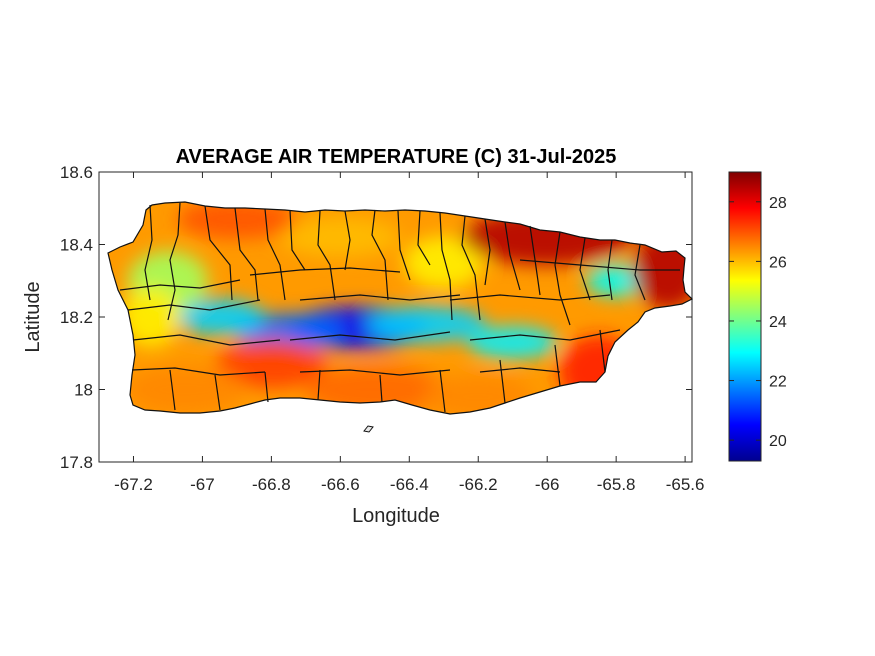 The width and height of the screenshot is (875, 656). I want to click on x-tick-label: -67, so click(202, 484).